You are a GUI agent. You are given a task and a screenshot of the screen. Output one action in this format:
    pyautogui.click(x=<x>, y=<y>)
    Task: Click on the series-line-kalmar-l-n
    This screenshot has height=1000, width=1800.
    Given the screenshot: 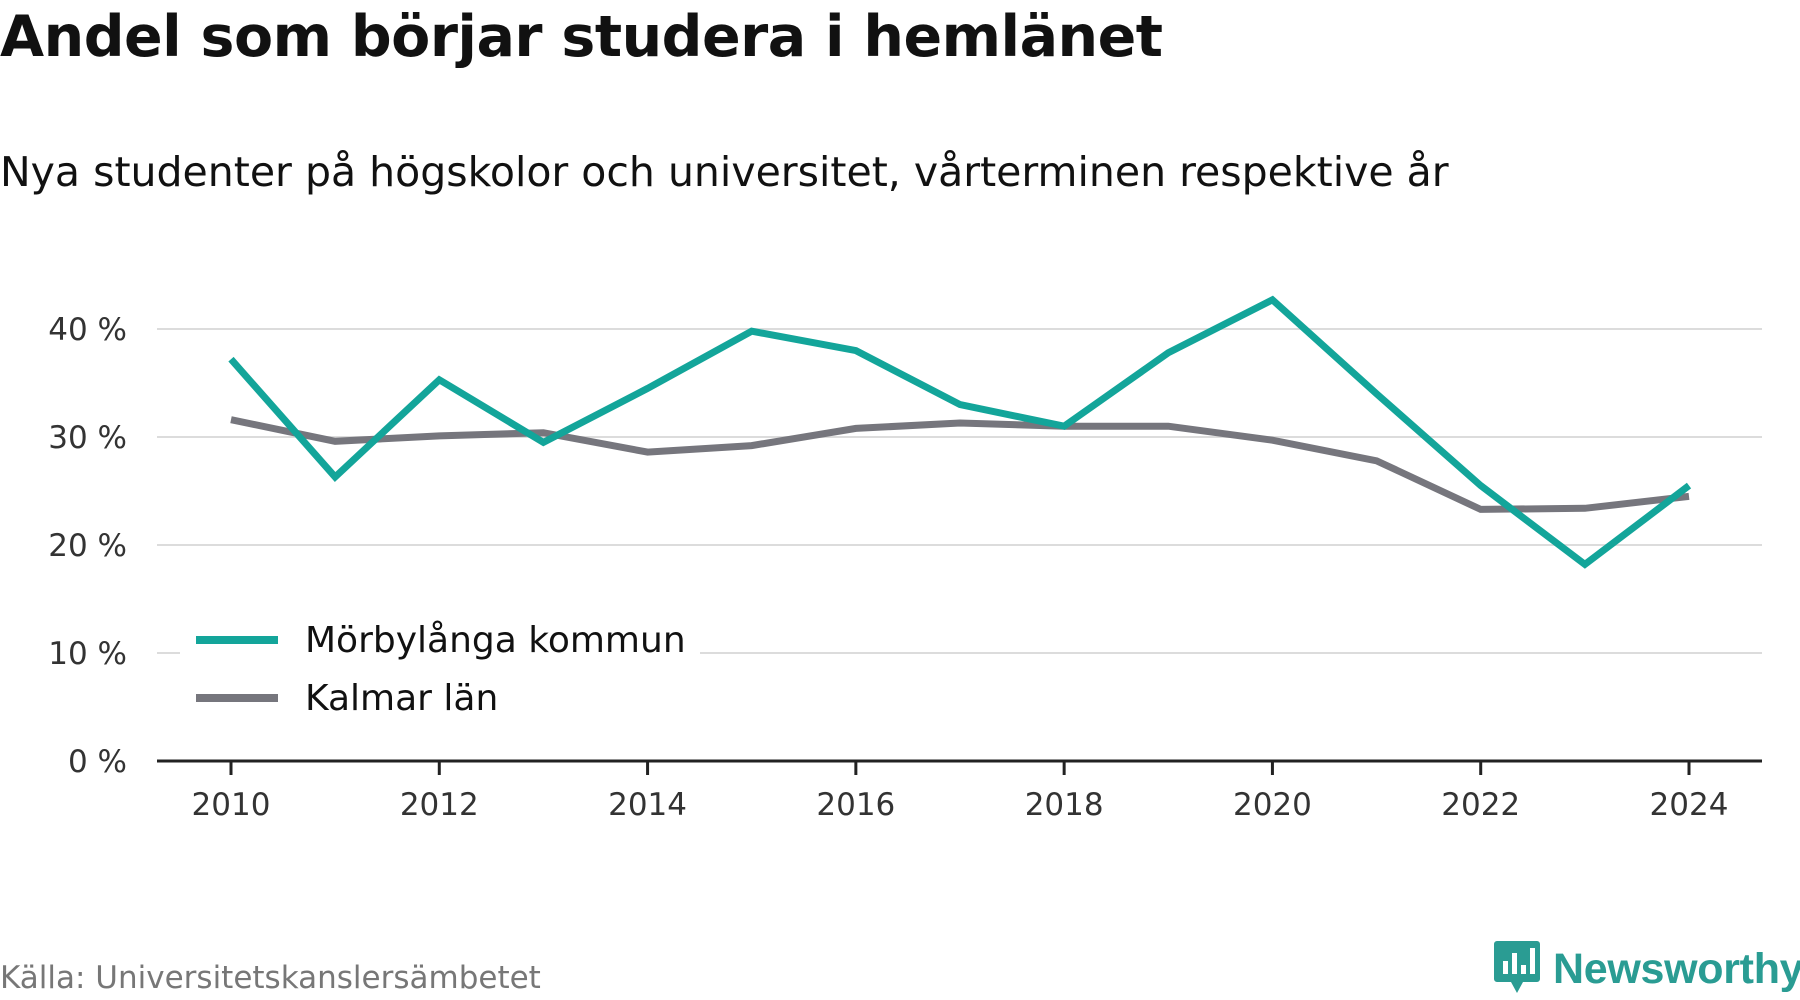 What is the action you would take?
    pyautogui.click(x=960, y=464)
    